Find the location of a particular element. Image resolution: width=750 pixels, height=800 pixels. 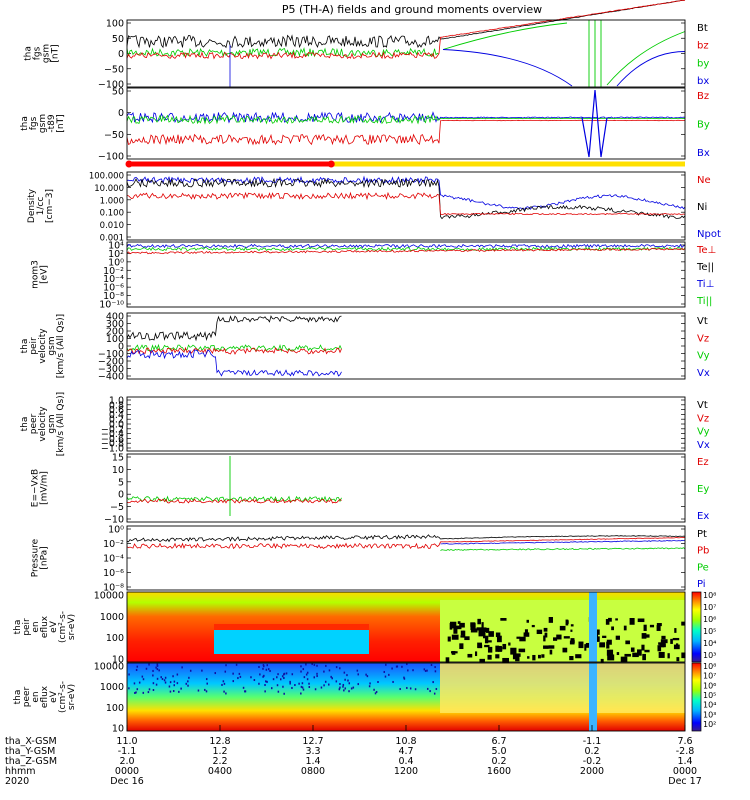

y-tick-label: 50 is located at coordinates (118, 92).